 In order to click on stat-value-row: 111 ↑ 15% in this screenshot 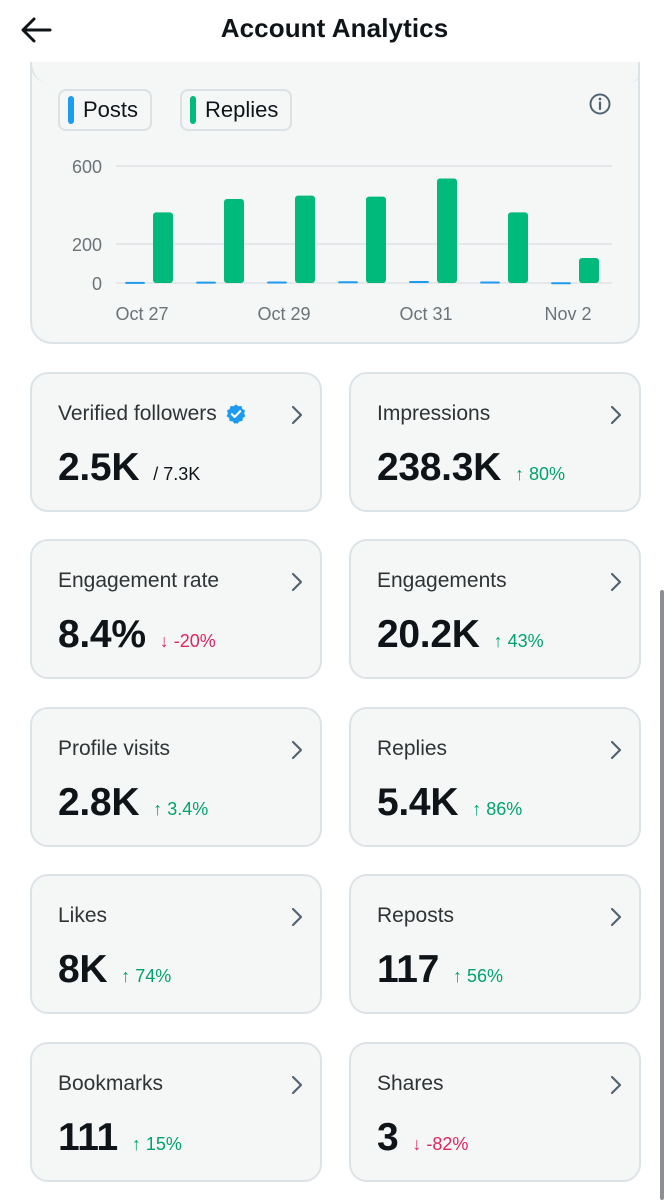, I will do `click(120, 1138)`.